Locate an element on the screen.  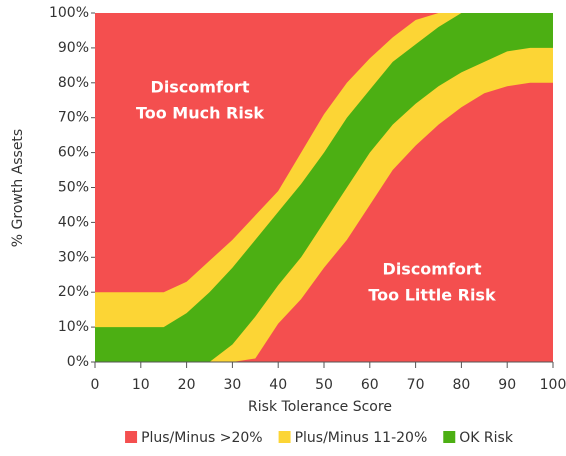
x-tick-label: 20 is located at coordinates (187, 385).